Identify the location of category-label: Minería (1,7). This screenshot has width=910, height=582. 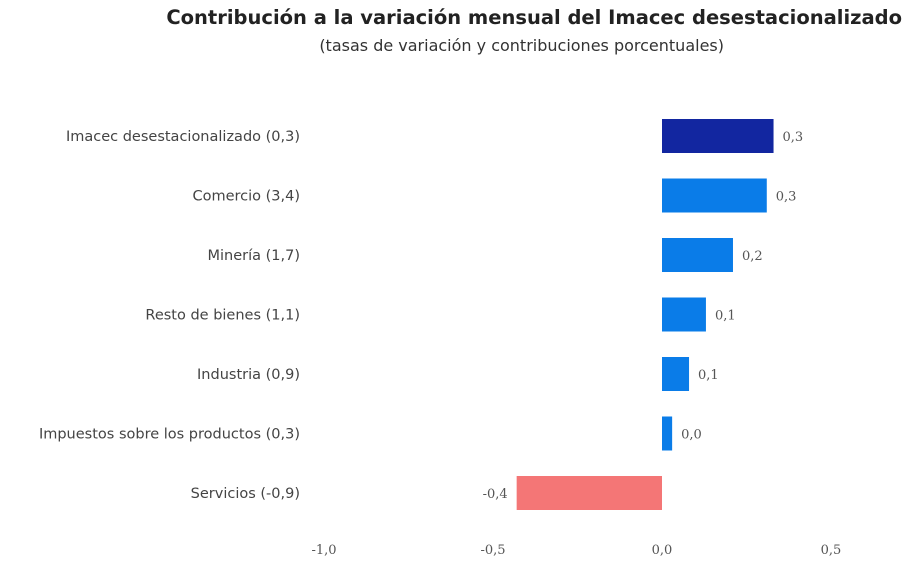
(253, 256).